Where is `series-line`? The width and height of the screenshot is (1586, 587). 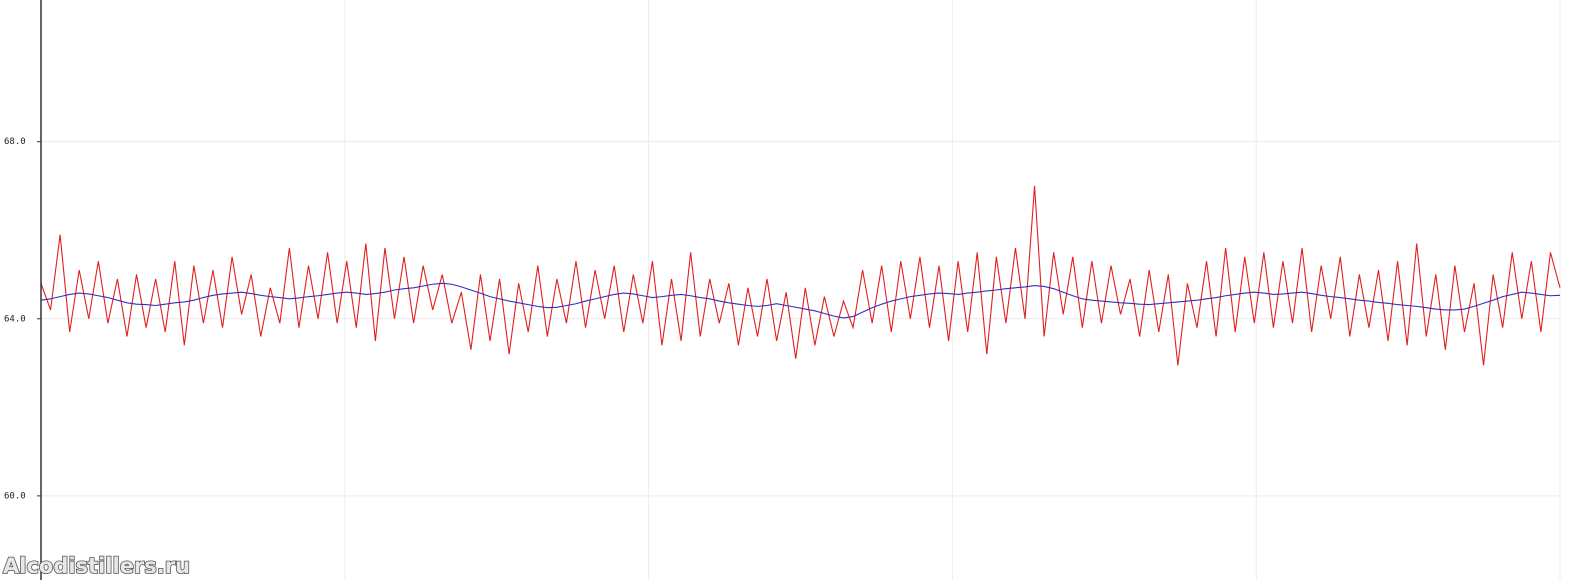
series-line is located at coordinates (800, 300).